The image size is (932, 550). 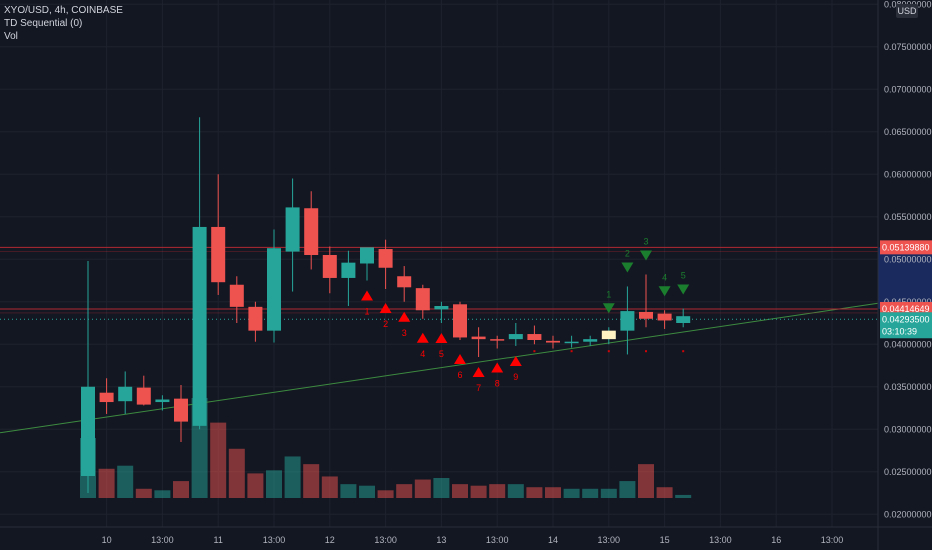 What do you see at coordinates (905, 278) in the screenshot?
I see `price-zone-band-axis` at bounding box center [905, 278].